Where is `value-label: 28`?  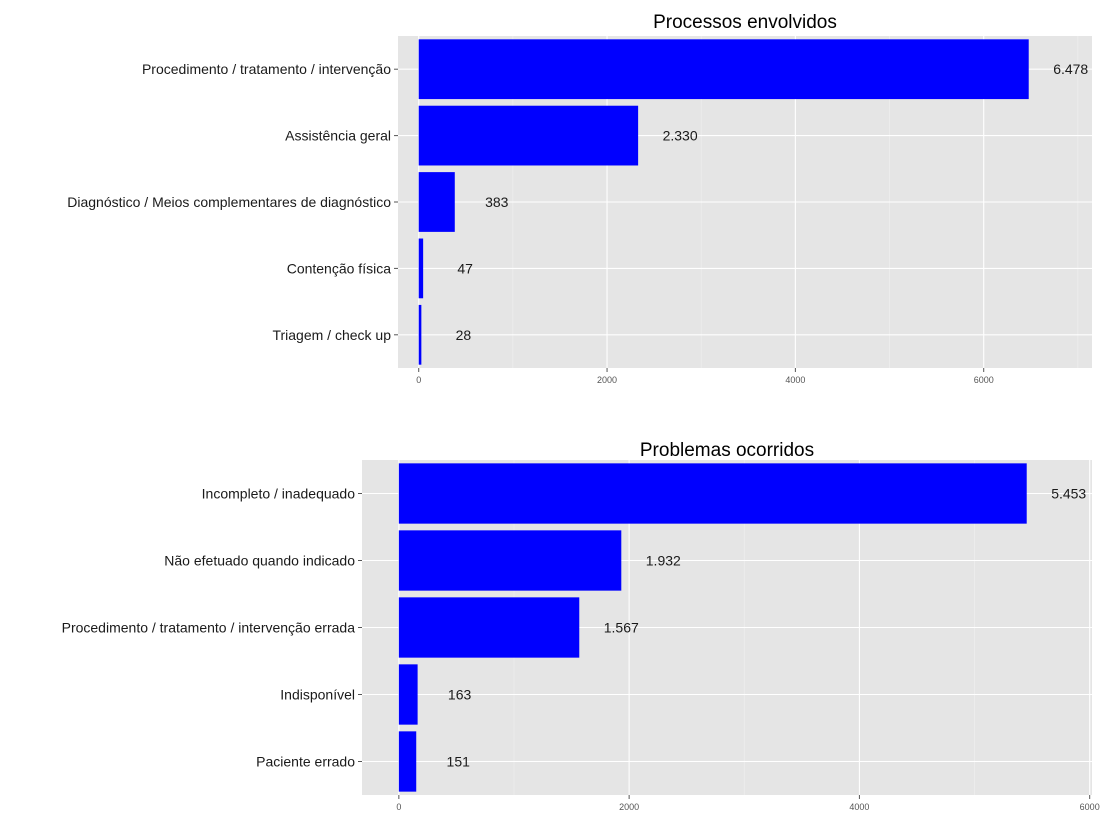
value-label: 28 is located at coordinates (464, 335).